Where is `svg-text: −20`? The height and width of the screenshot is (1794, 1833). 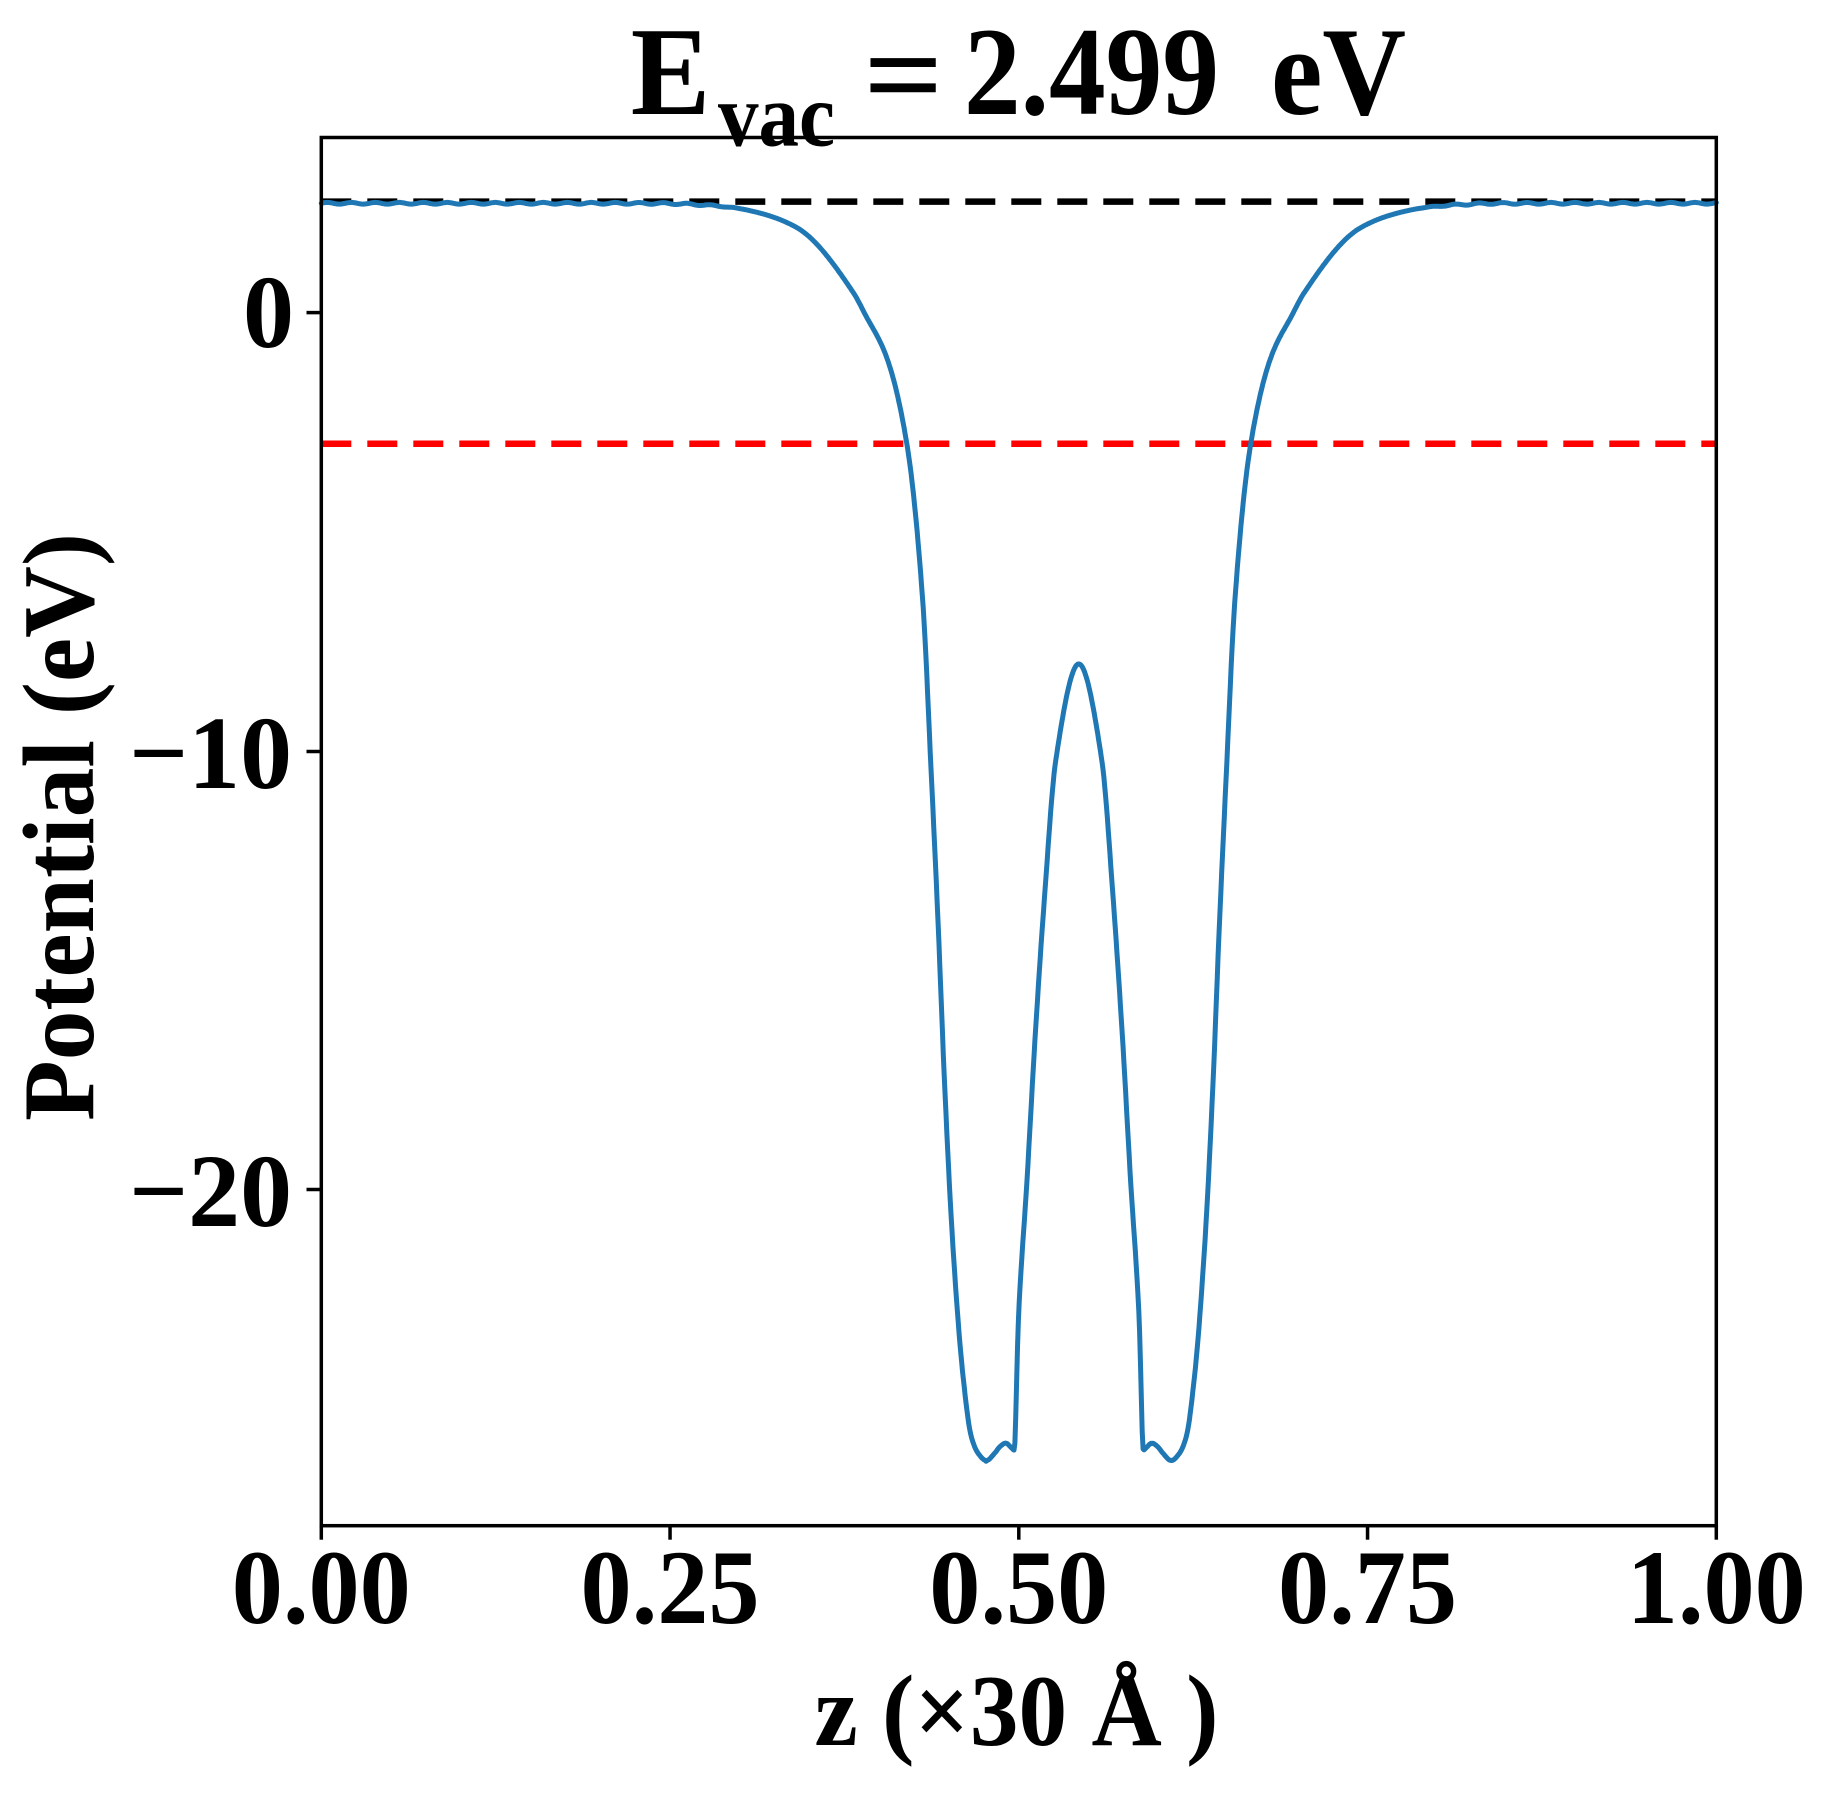
svg-text: −20 is located at coordinates (210, 1191).